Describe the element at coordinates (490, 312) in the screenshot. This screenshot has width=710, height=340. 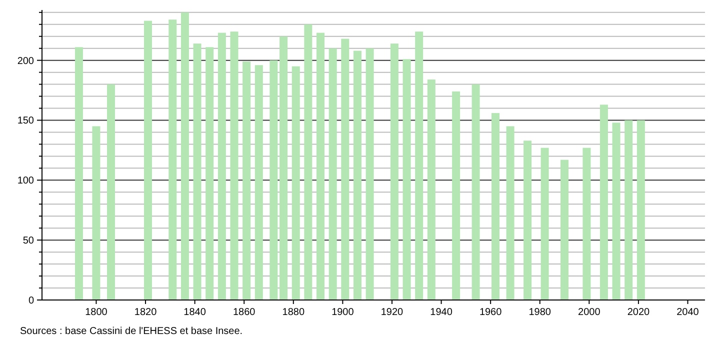
I see `x-tick-label: 1960` at that location.